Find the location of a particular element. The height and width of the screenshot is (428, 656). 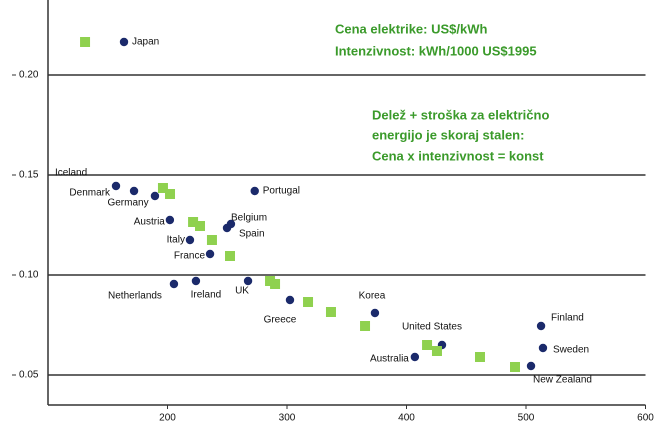

point-label: Denmark is located at coordinates (90, 193).